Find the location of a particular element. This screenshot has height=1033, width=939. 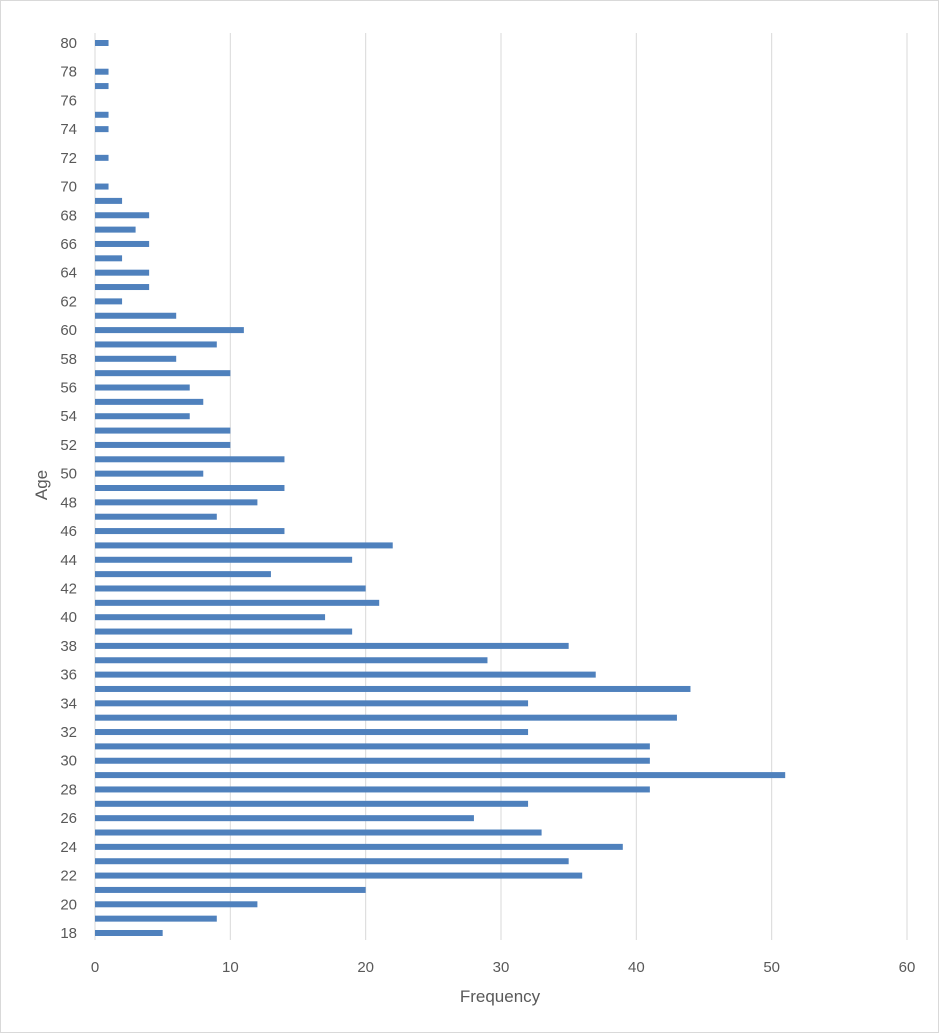

y-tick-label-72: 72 is located at coordinates (68, 158).